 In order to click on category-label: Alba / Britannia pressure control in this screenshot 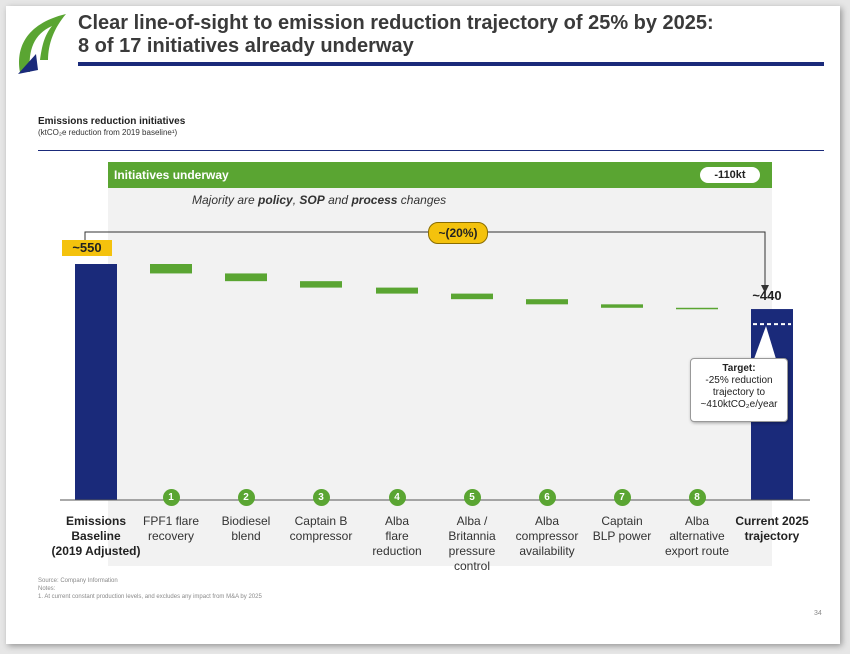, I will do `click(472, 544)`.